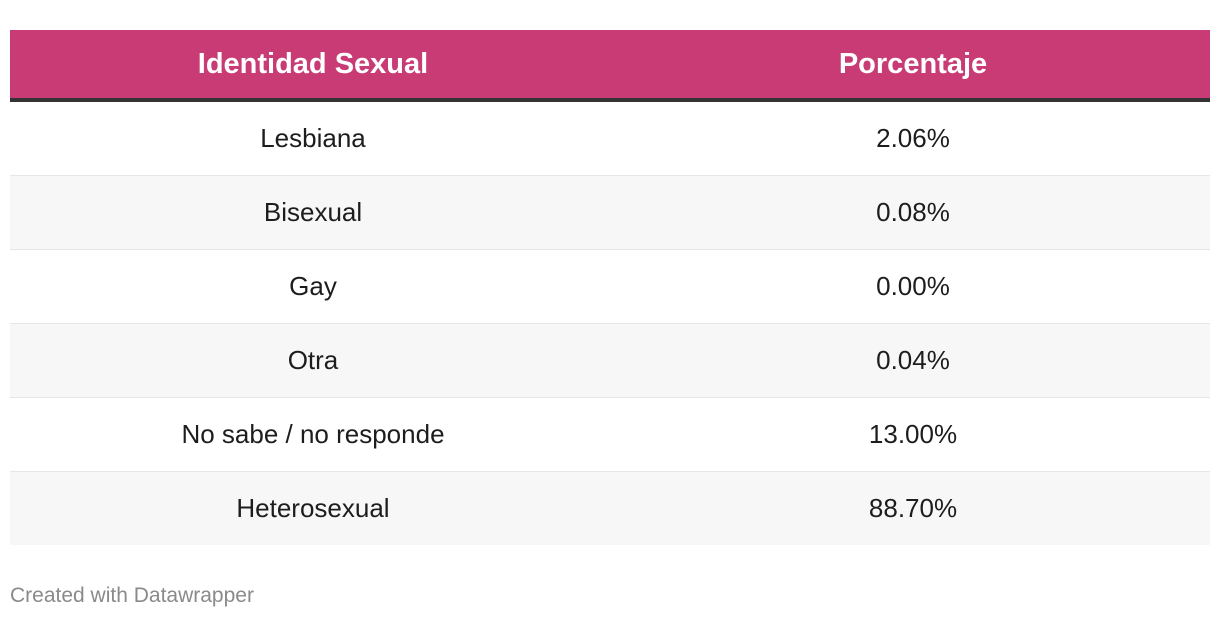 The height and width of the screenshot is (620, 1220). Describe the element at coordinates (313, 508) in the screenshot. I see `row-label: Heterosexual` at that location.